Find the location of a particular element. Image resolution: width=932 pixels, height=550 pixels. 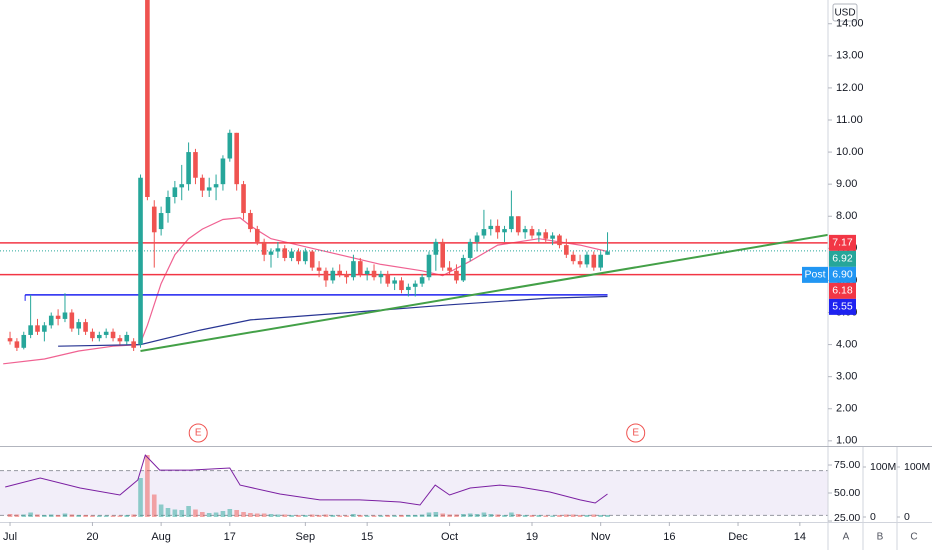

scale-button: B is located at coordinates (880, 537).